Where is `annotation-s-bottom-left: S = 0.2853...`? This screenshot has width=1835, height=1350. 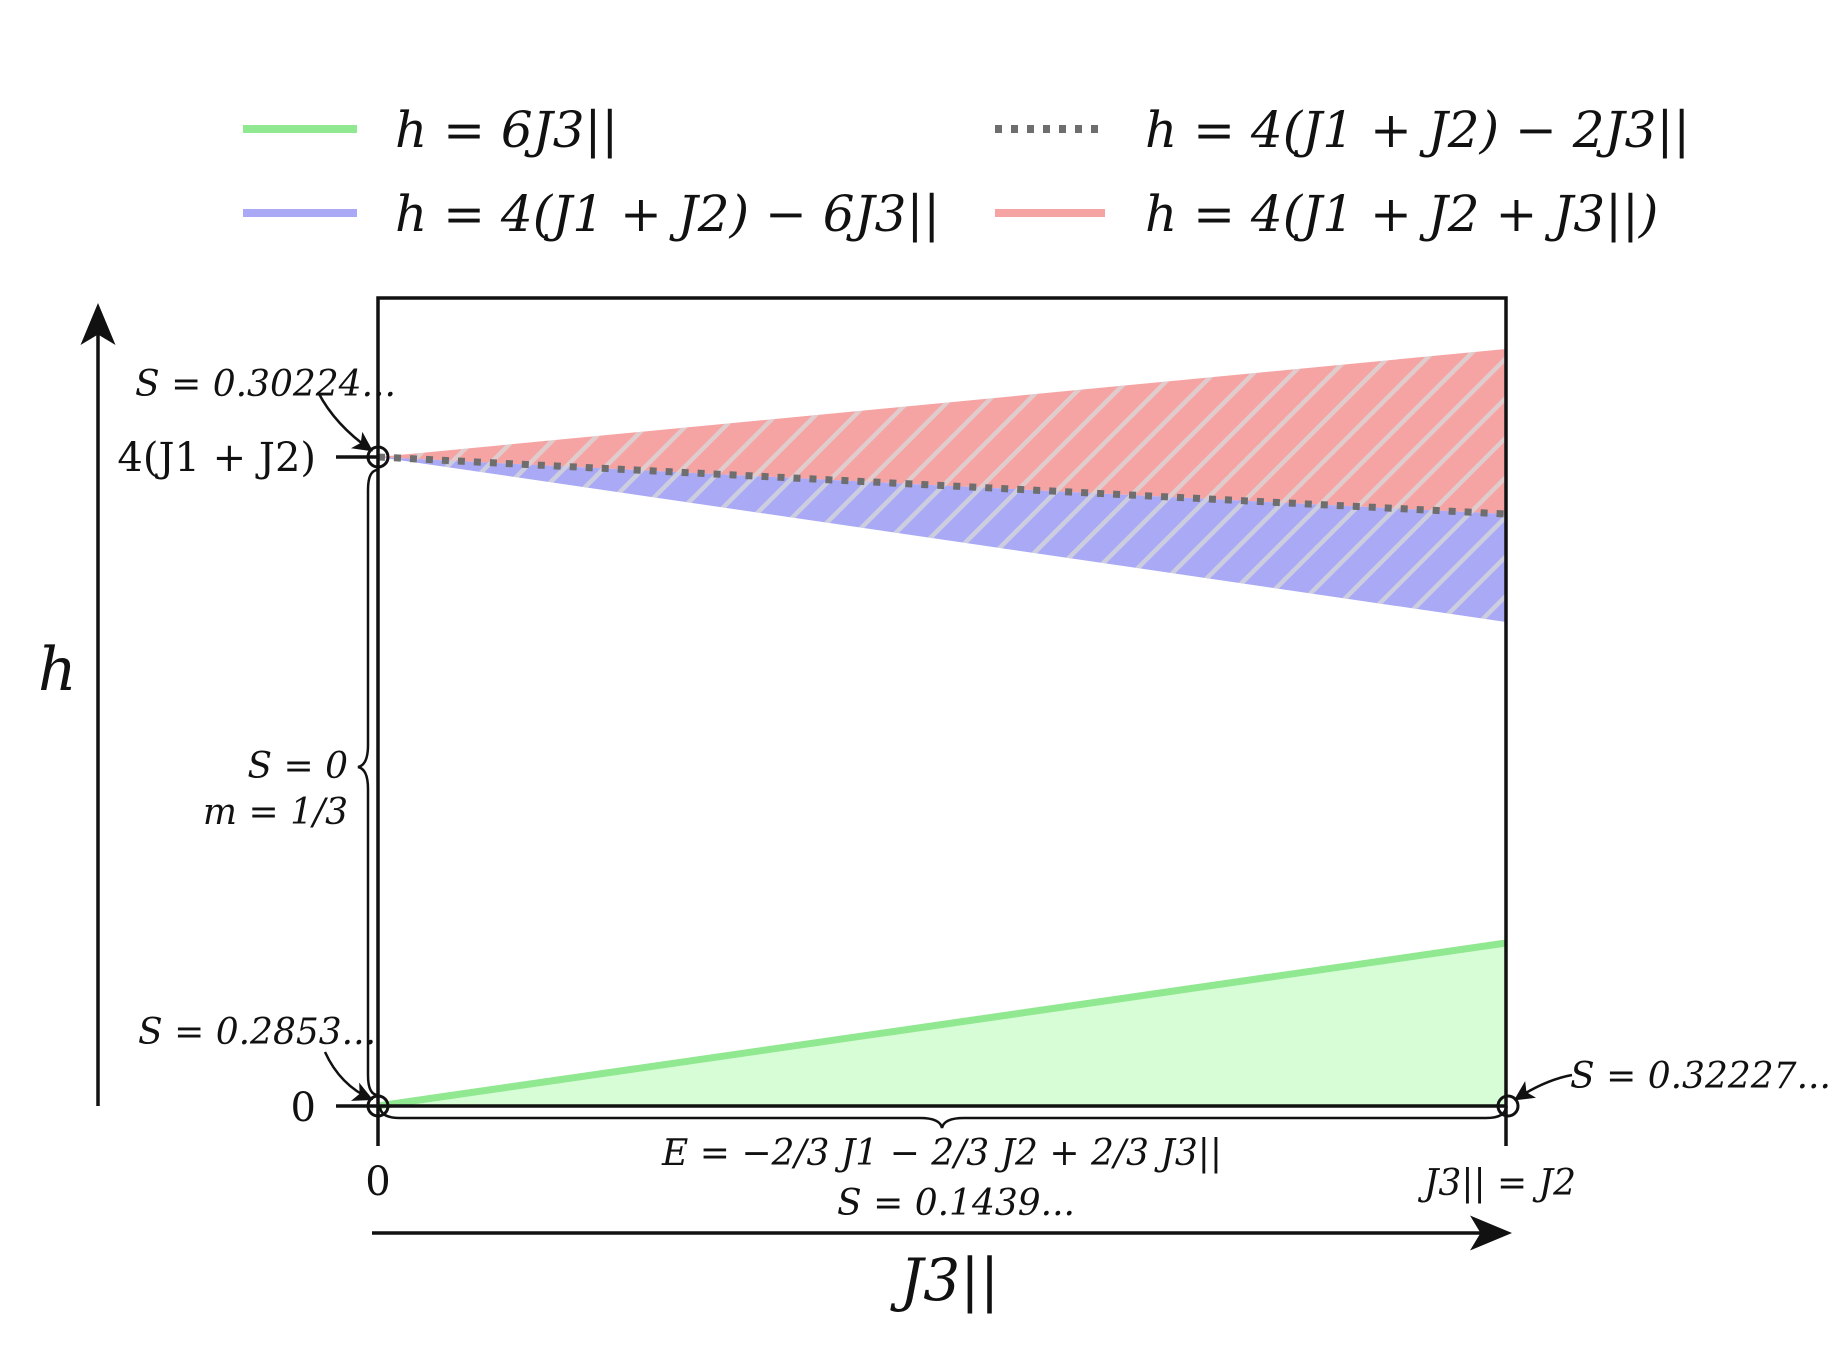 annotation-s-bottom-left: S = 0.2853... is located at coordinates (257, 1032).